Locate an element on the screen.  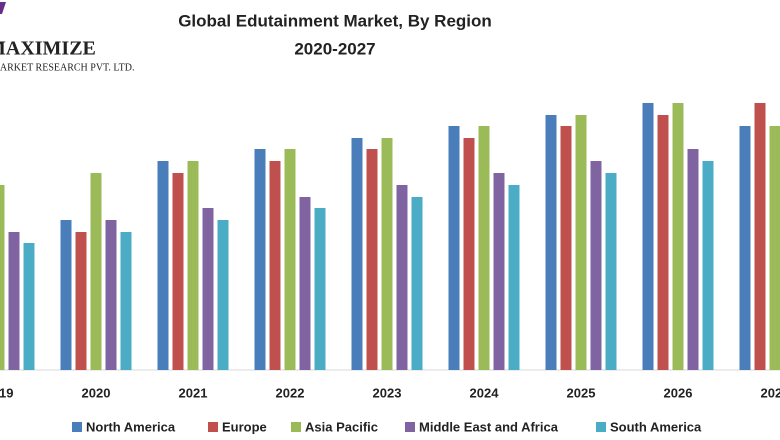
x-tick-label: 2021 is located at coordinates (193, 392).